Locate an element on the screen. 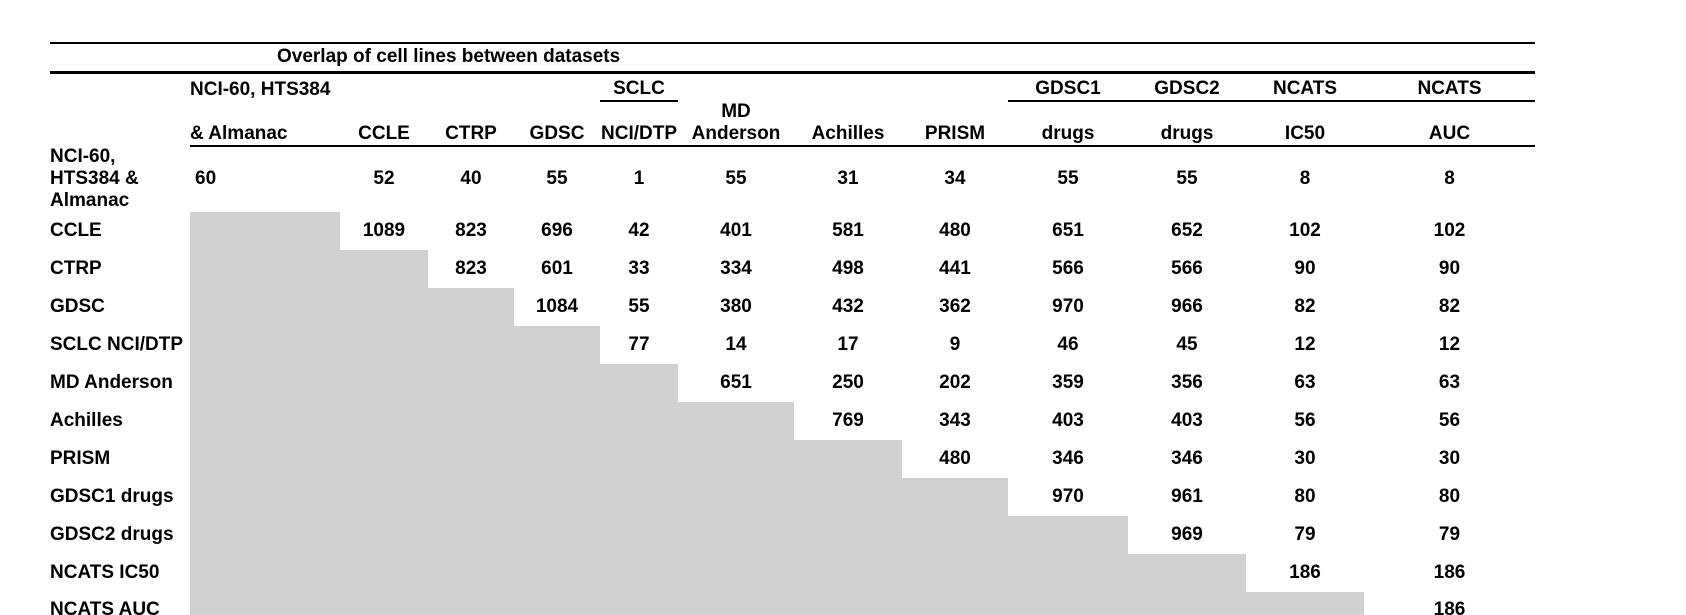  row-label-ccle: CCLE is located at coordinates (76, 230).